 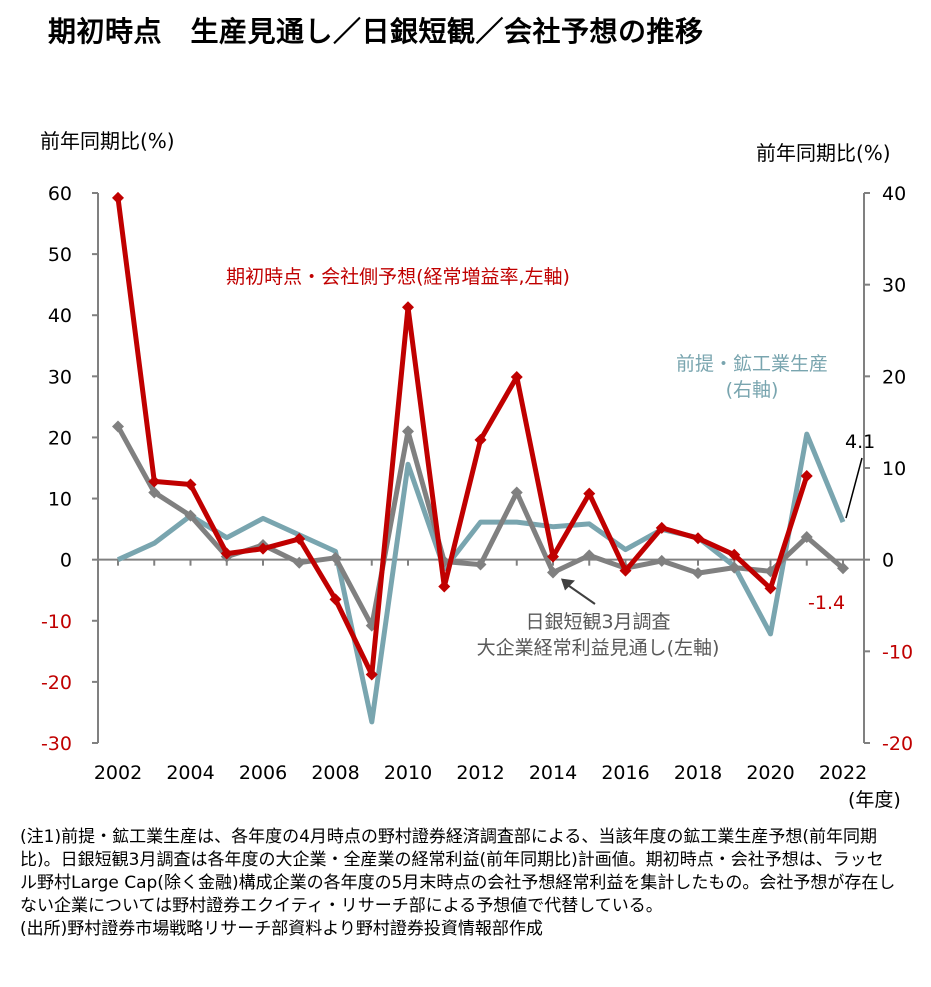 What do you see at coordinates (826, 603) in the screenshot?
I see `annotation-boj-last: -1.4` at bounding box center [826, 603].